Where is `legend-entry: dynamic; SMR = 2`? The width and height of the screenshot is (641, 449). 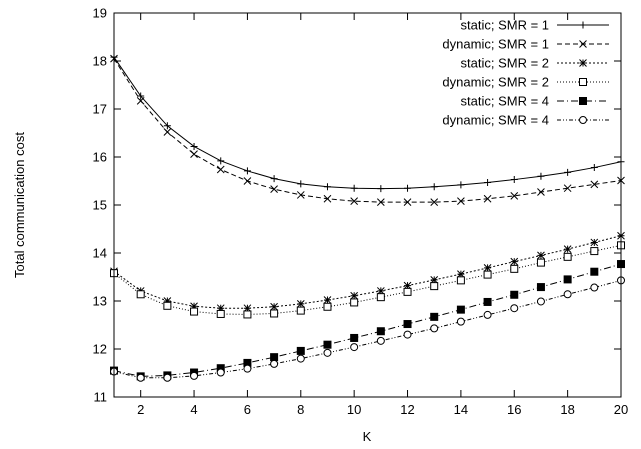
legend-entry: dynamic; SMR = 2 is located at coordinates (525, 82).